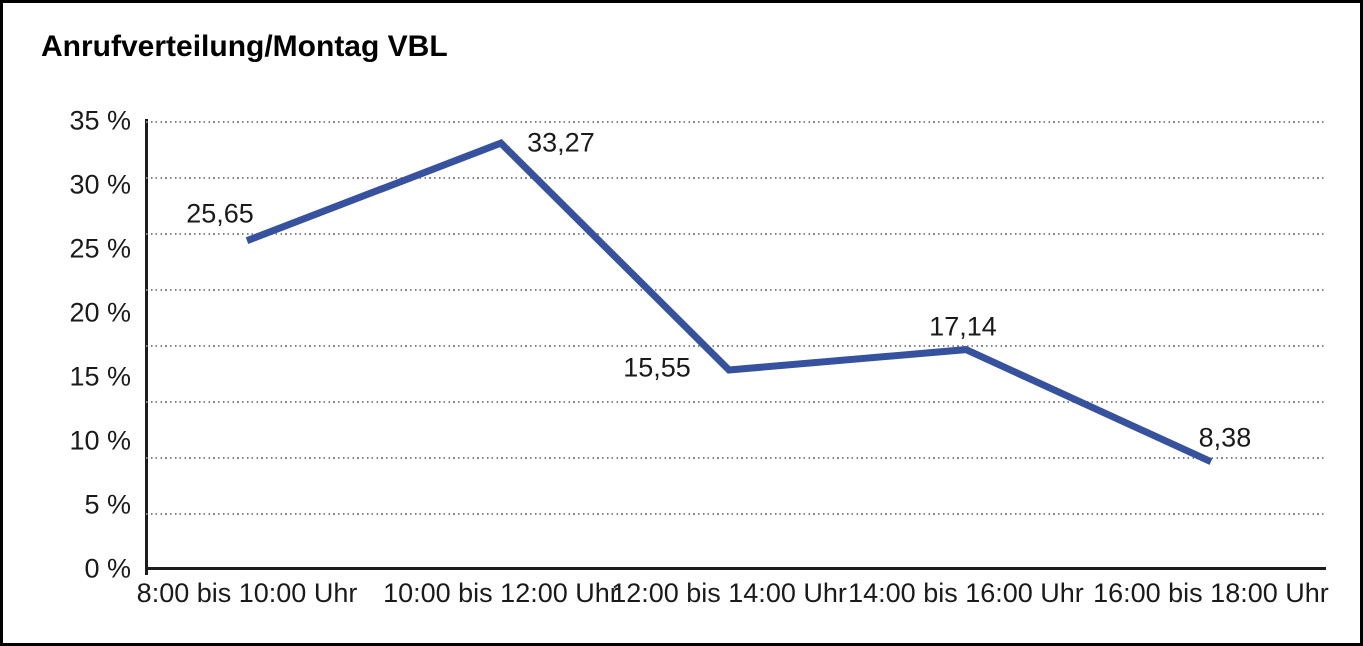 The image size is (1363, 646). I want to click on chart-title: Anrufverteilung/Montag VBL, so click(244, 46).